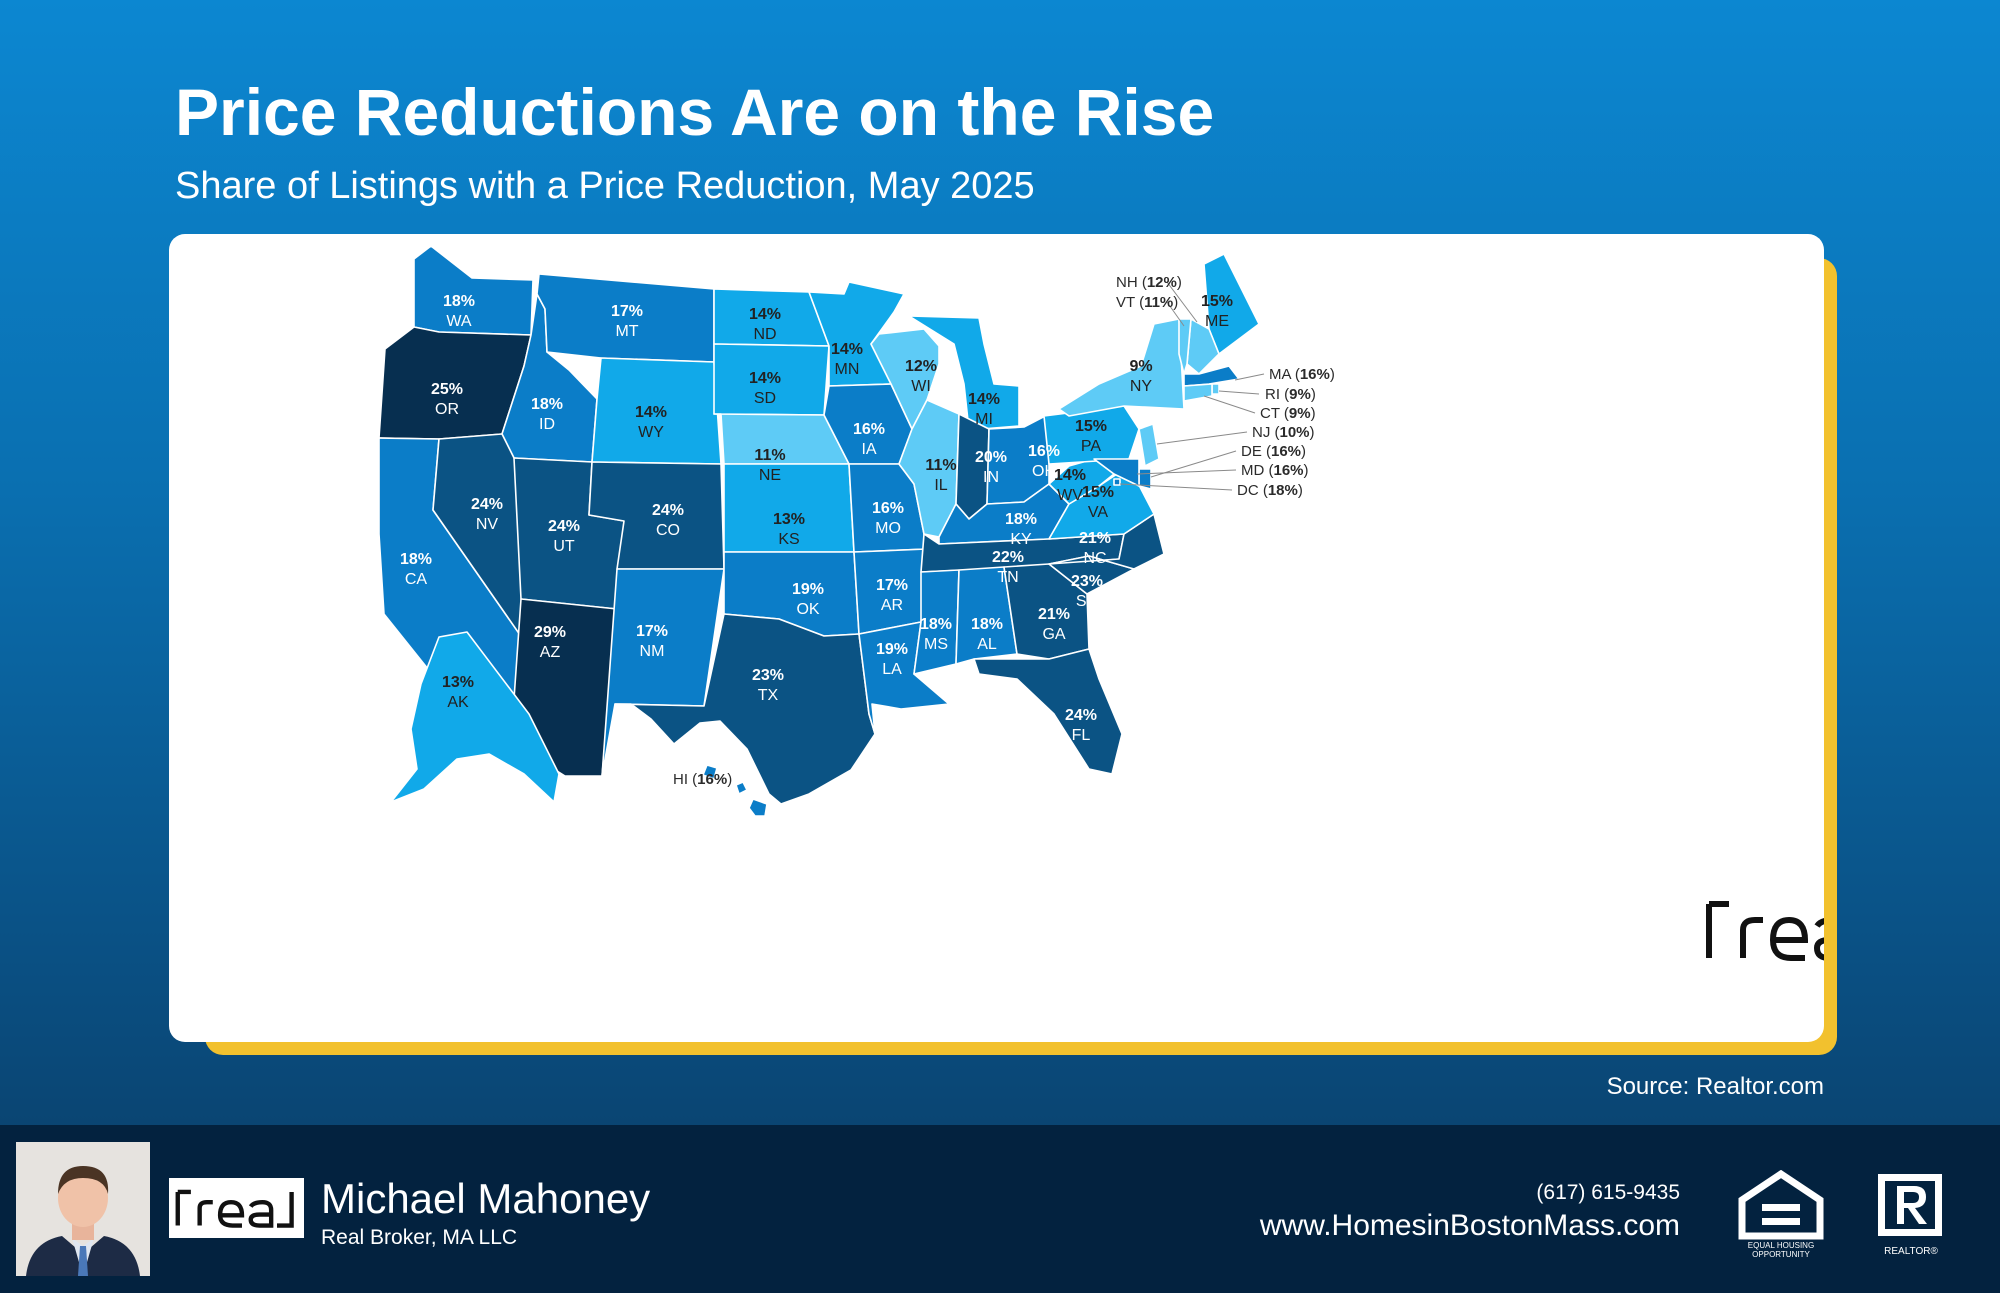 Image resolution: width=2000 pixels, height=1293 pixels. What do you see at coordinates (1469, 1225) in the screenshot?
I see `agent-website-link: www.HomesinBostonMass.com` at bounding box center [1469, 1225].